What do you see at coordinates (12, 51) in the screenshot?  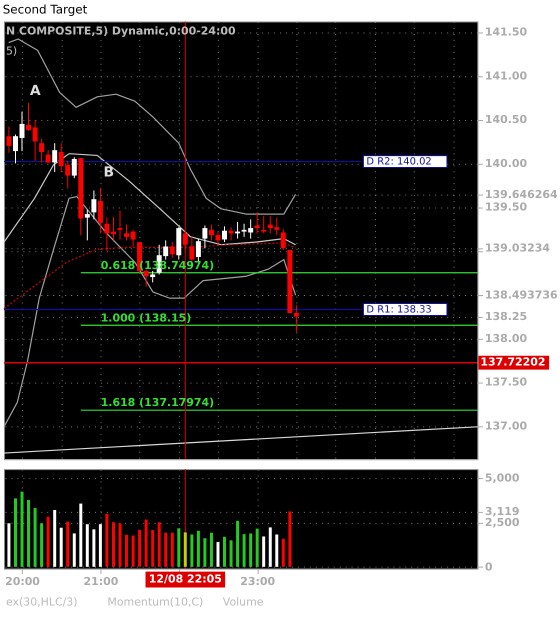 I see `annotation: 5)` at bounding box center [12, 51].